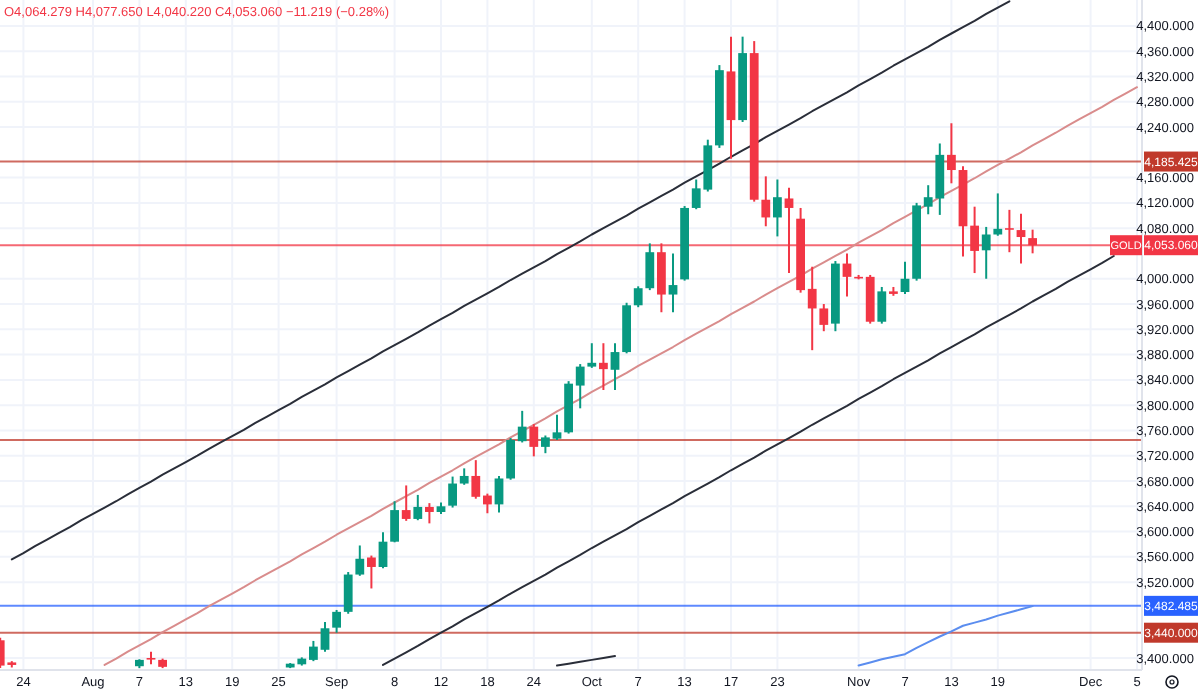  Describe the element at coordinates (945, 636) in the screenshot. I see `line-series` at that location.